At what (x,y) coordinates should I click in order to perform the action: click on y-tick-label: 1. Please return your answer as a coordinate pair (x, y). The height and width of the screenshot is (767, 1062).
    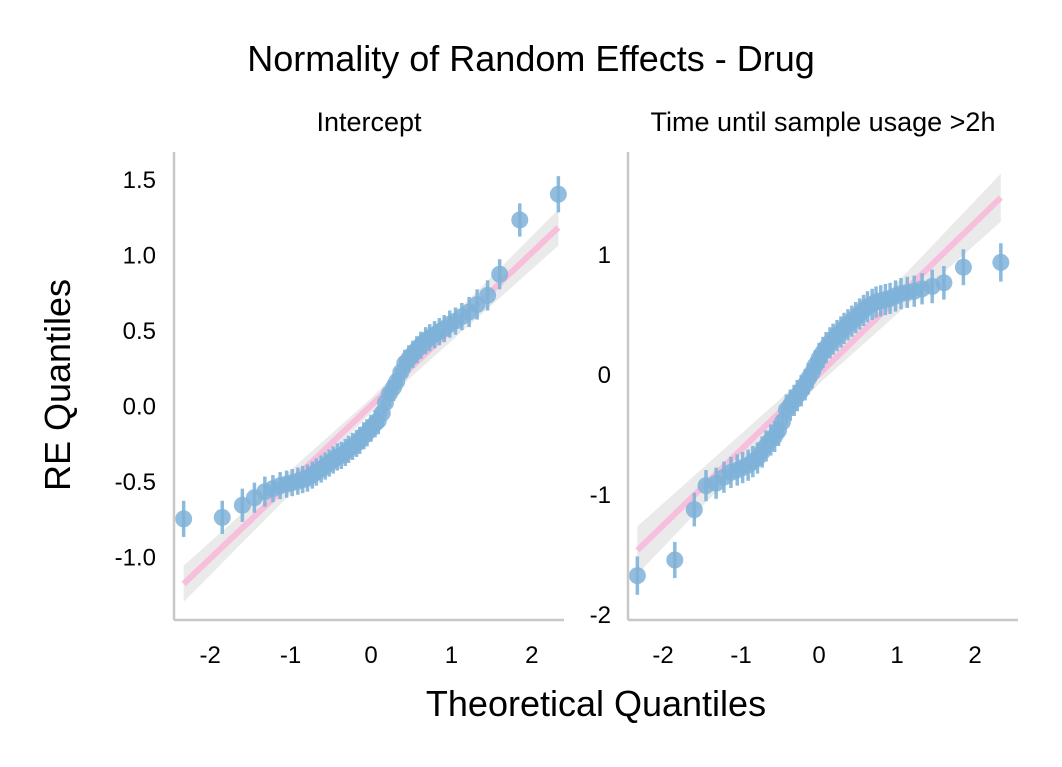
    Looking at the image, I should click on (604, 255).